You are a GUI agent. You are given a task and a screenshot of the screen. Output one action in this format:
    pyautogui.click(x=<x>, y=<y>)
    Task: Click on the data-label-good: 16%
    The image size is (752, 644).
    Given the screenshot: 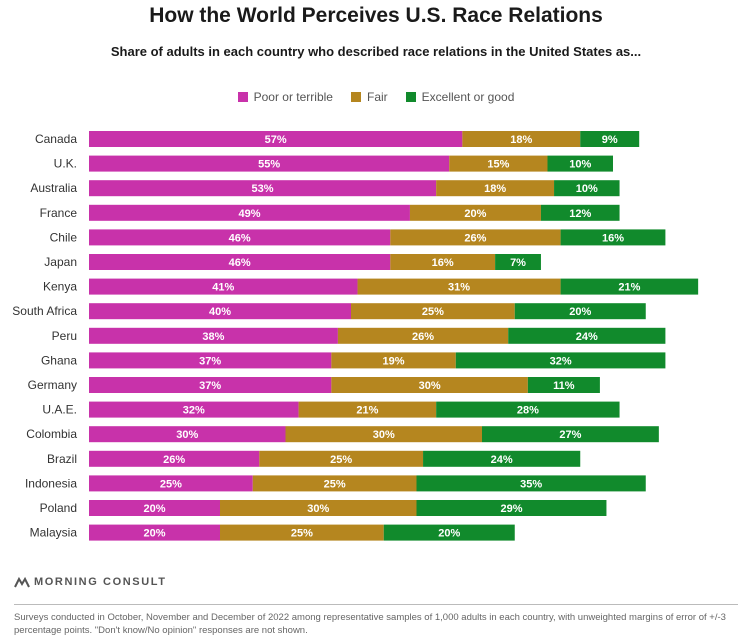 What is the action you would take?
    pyautogui.click(x=613, y=238)
    